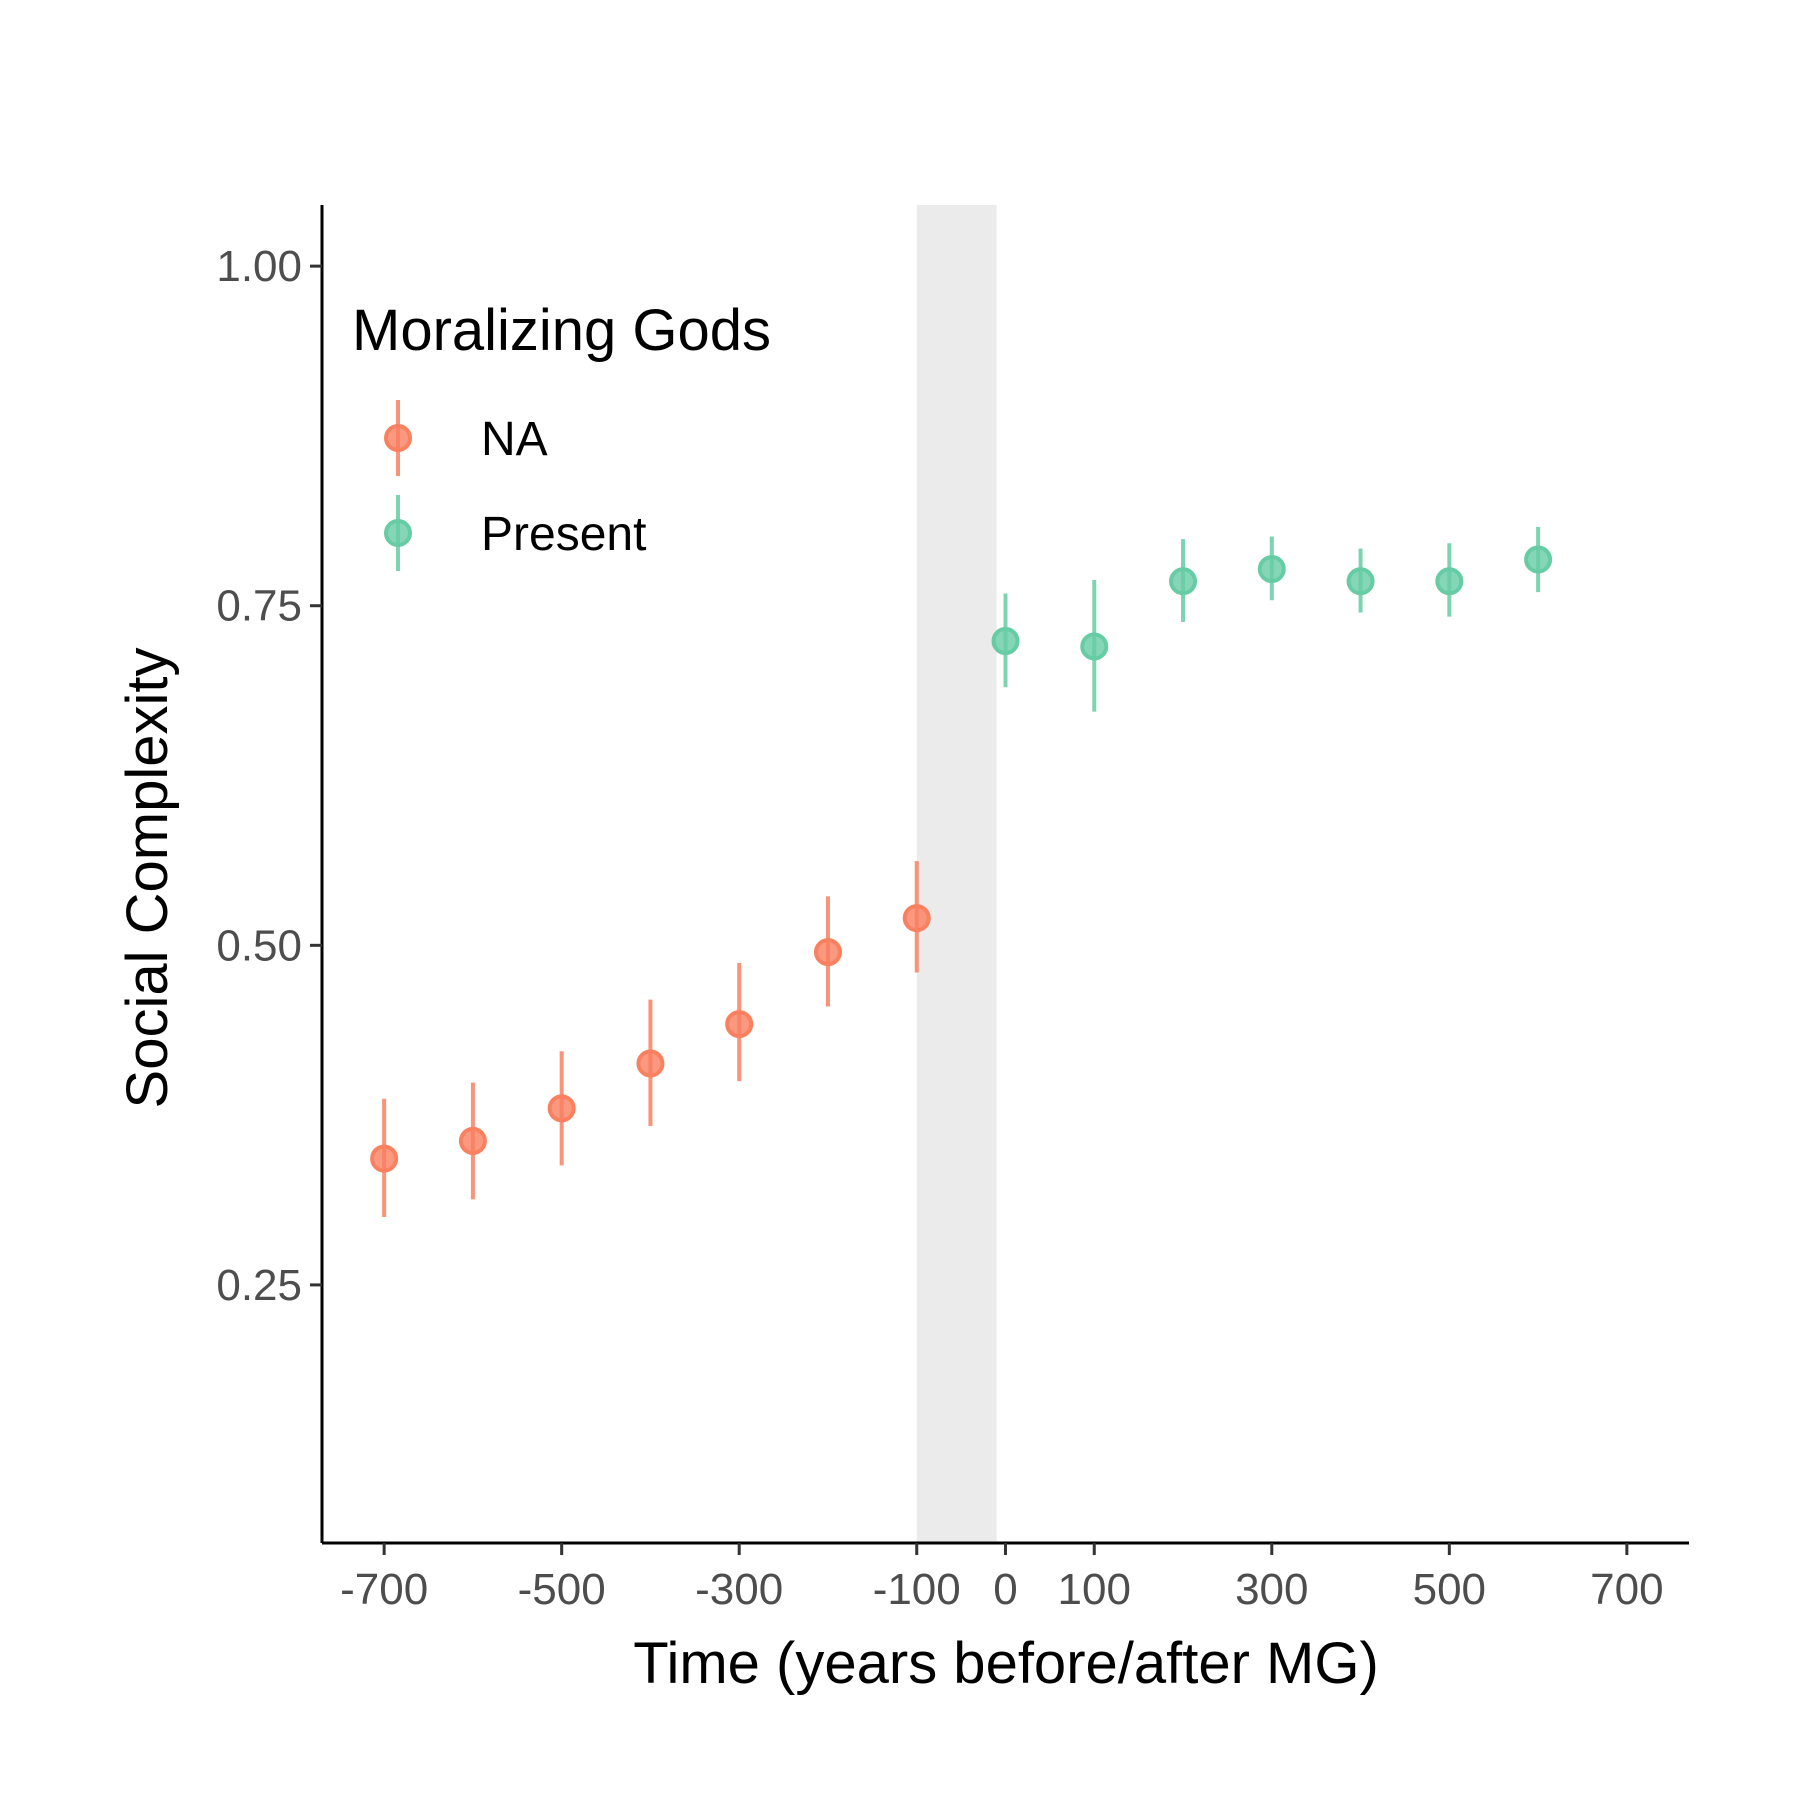 The height and width of the screenshot is (1800, 1800). Describe the element at coordinates (259, 606) in the screenshot. I see `y-tick-label-2: 0.75` at that location.